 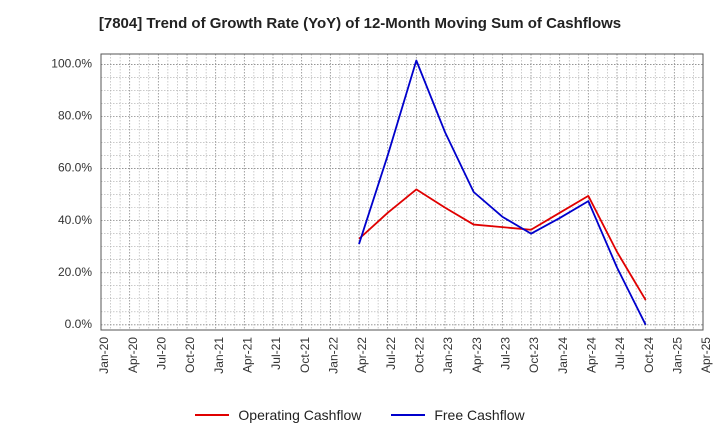 What do you see at coordinates (334, 355) in the screenshot?
I see `x-tick-label: Jan-22` at bounding box center [334, 355].